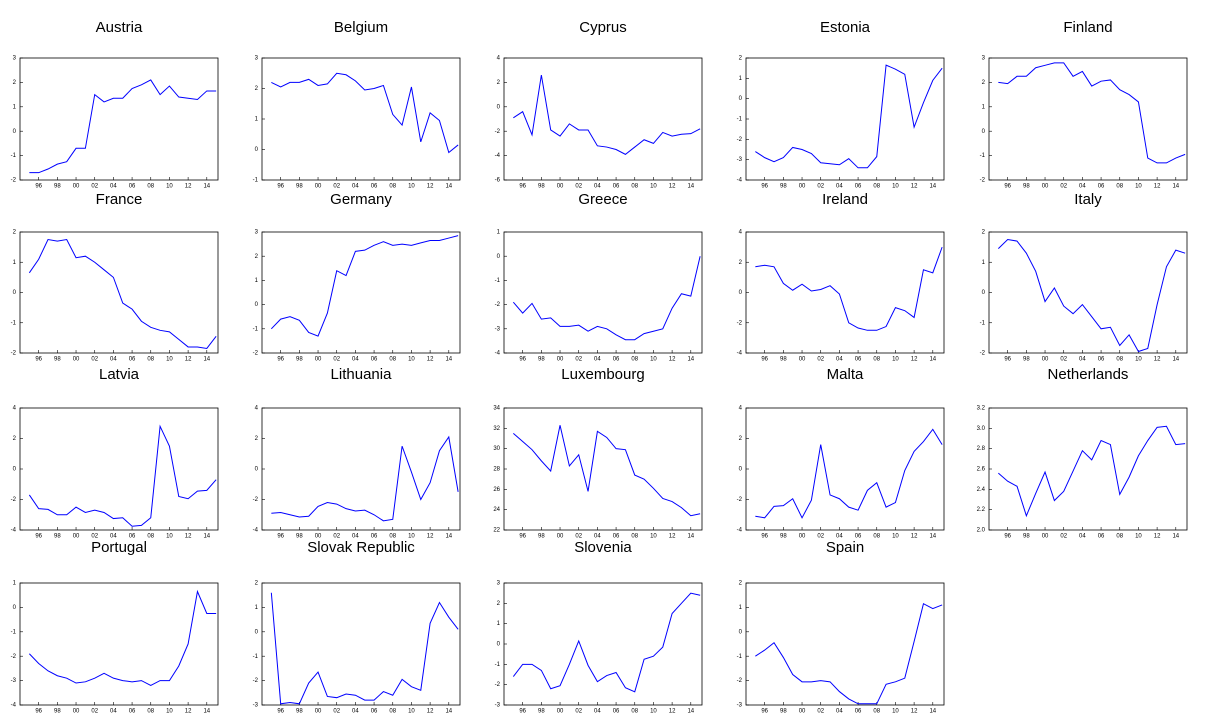 Image resolution: width=1208 pixels, height=713 pixels. Describe the element at coordinates (14, 323) in the screenshot. I see `y-tick-label: -1` at that location.